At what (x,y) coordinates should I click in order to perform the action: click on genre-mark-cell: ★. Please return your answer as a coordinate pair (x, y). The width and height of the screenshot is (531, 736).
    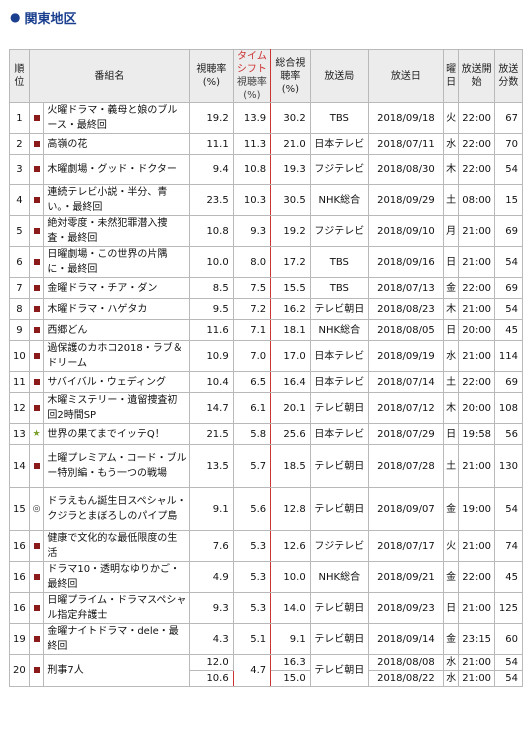
    Looking at the image, I should click on (36, 434).